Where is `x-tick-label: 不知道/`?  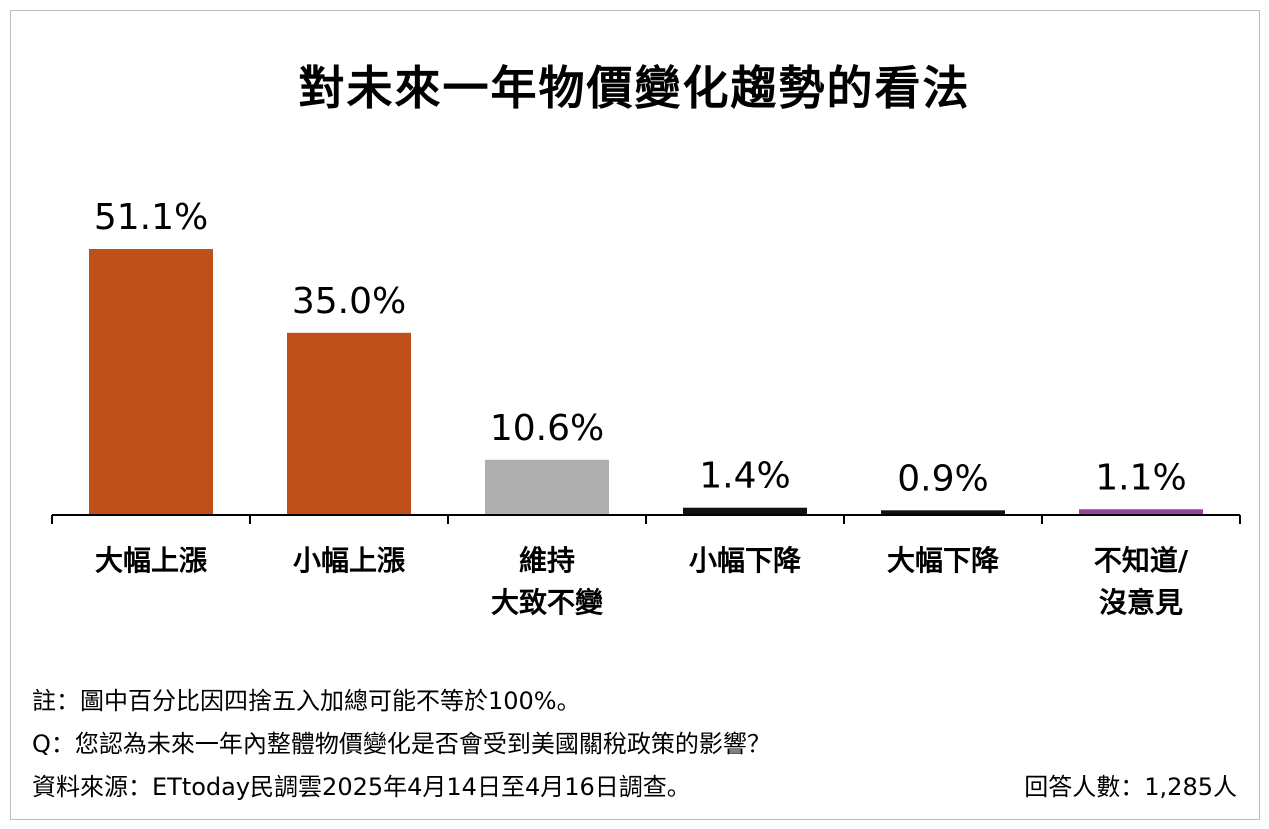 x-tick-label: 不知道/ is located at coordinates (1141, 560).